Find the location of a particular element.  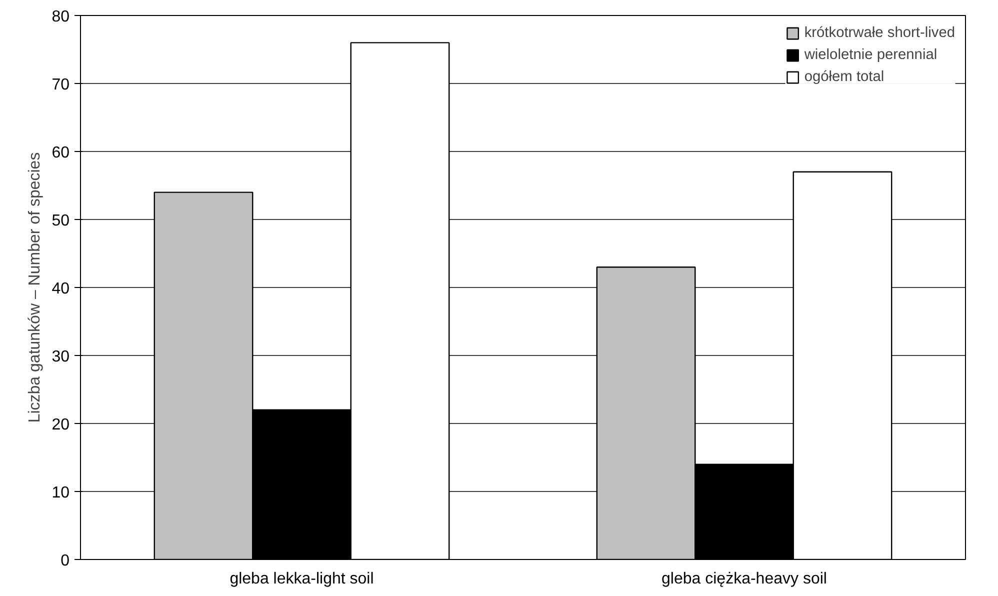

x-tick-label: gleba ciężka-heavy soil is located at coordinates (744, 579).